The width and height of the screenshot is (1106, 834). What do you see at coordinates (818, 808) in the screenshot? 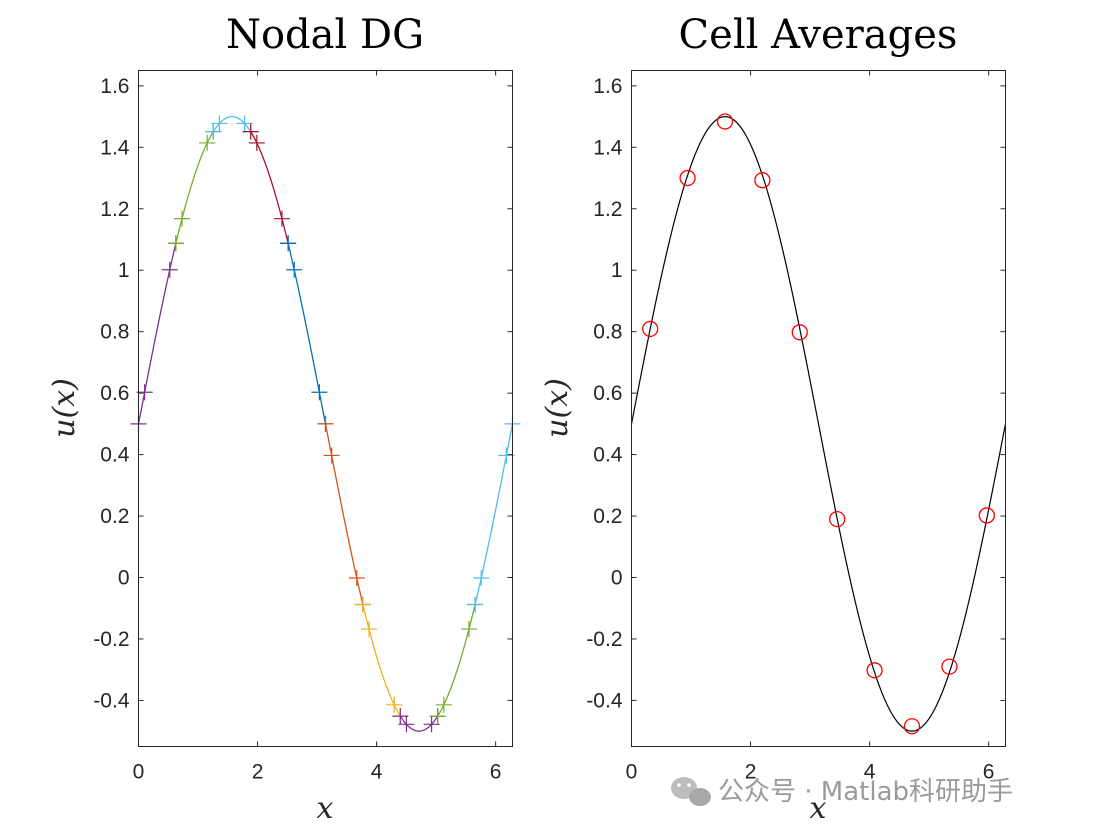
I see `x-axis-label-right: x` at bounding box center [818, 808].